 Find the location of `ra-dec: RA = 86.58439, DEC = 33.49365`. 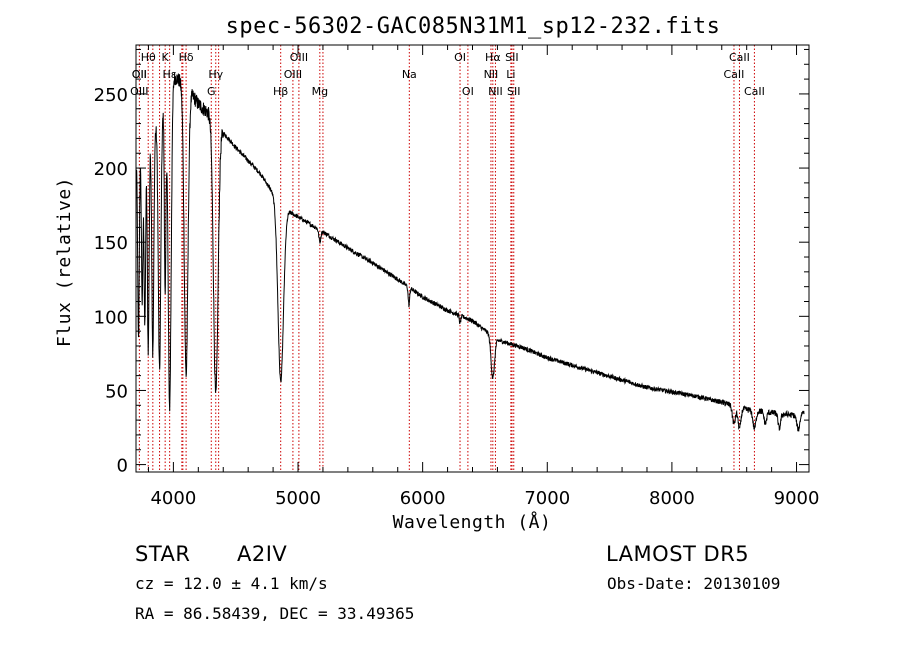

ra-dec: RA = 86.58439, DEC = 33.49365 is located at coordinates (274, 613).